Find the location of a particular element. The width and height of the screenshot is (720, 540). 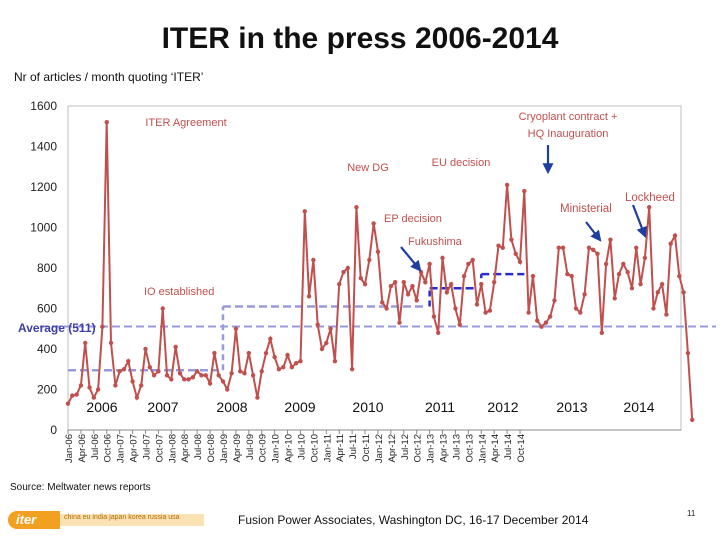

x-tick-label: Apr-09 is located at coordinates (237, 448).